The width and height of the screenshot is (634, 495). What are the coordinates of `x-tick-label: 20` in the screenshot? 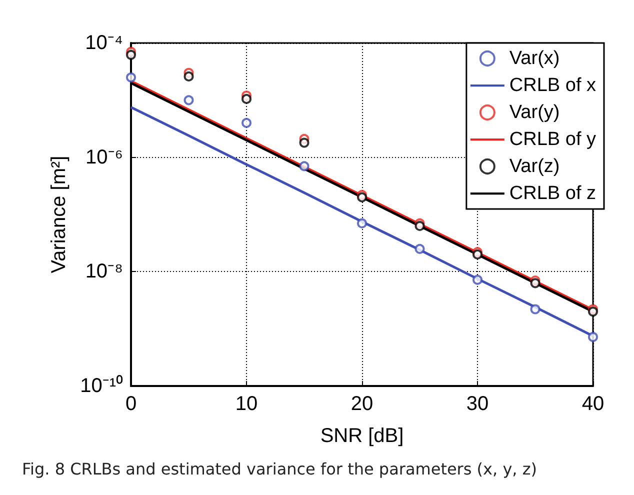 It's located at (362, 404).